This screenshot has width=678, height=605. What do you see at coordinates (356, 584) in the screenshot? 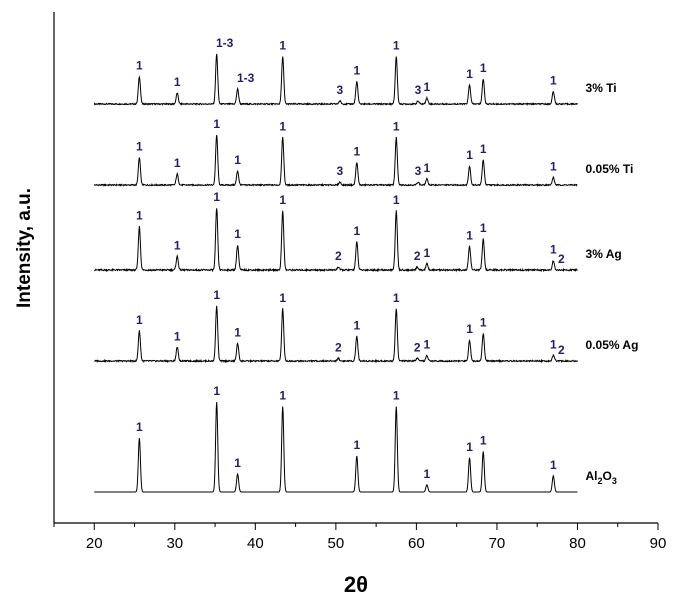
I see `x-axis-label: 2θ` at bounding box center [356, 584].